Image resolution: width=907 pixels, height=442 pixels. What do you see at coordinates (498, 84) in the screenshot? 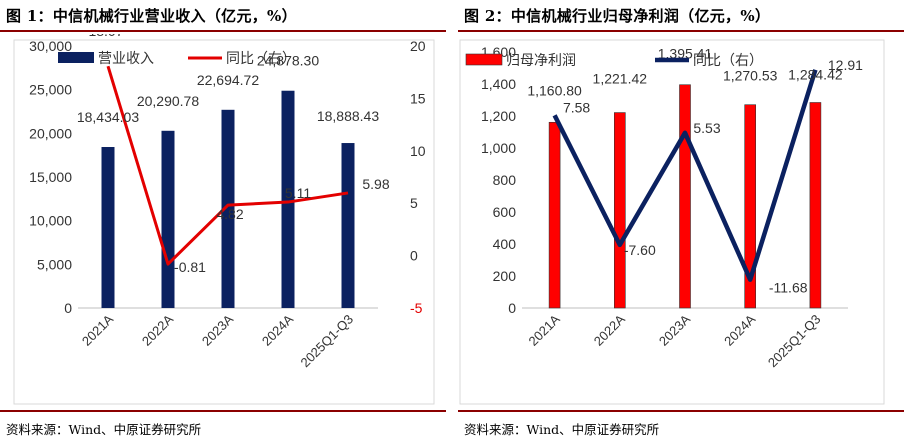
I see `left-axis-tick-label: 1,400` at bounding box center [498, 84].